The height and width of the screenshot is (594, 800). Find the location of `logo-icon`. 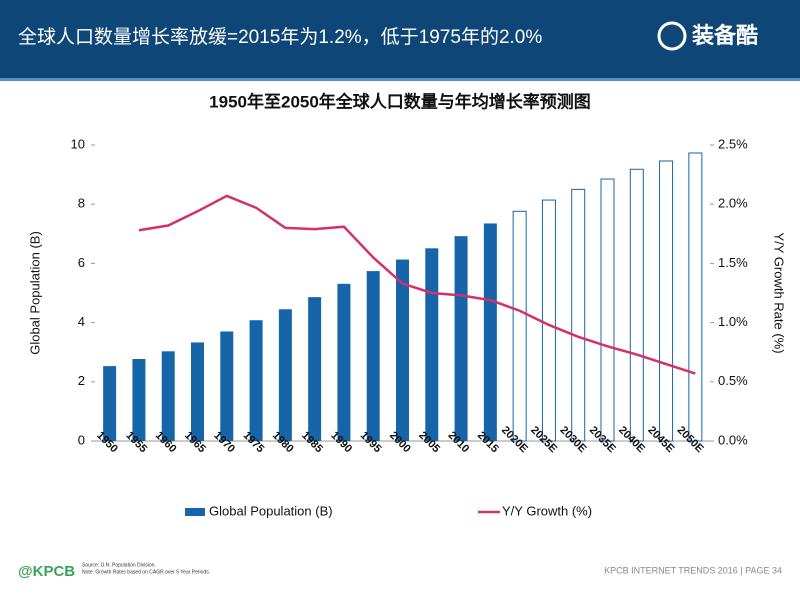

logo-icon is located at coordinates (672, 36).